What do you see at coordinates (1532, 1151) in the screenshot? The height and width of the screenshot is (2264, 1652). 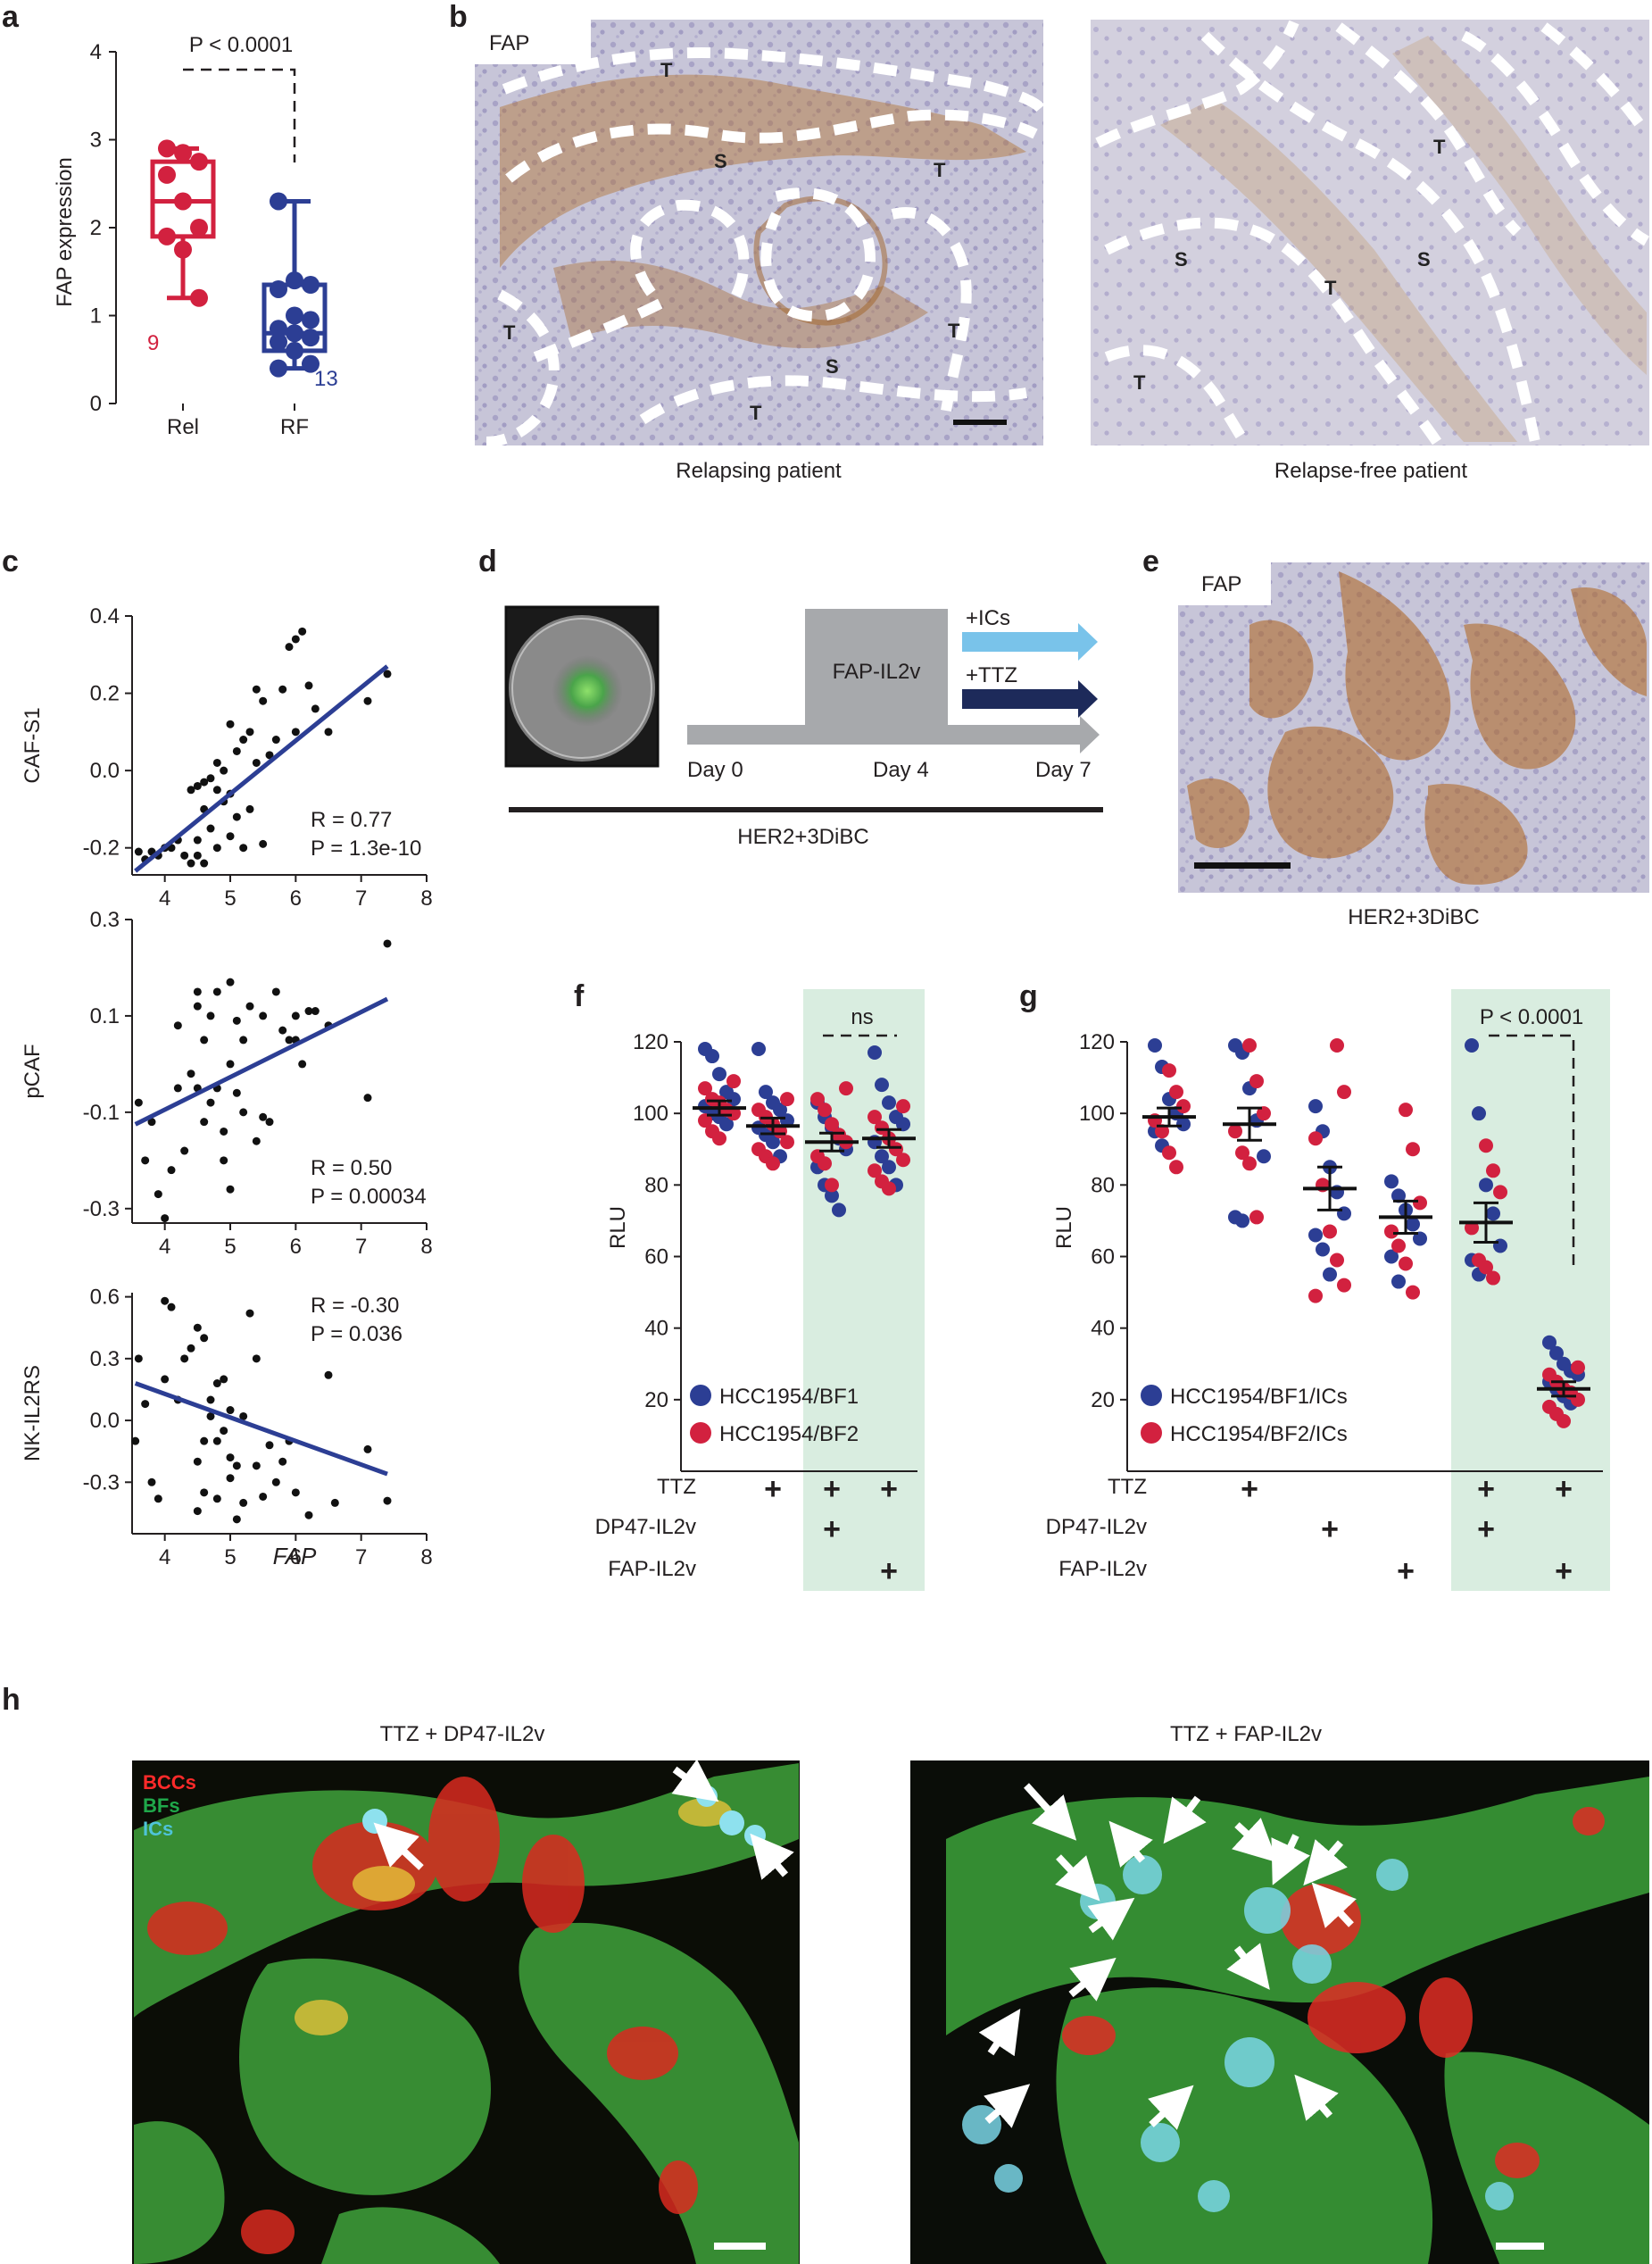 I see `panel-g-bracket` at bounding box center [1532, 1151].